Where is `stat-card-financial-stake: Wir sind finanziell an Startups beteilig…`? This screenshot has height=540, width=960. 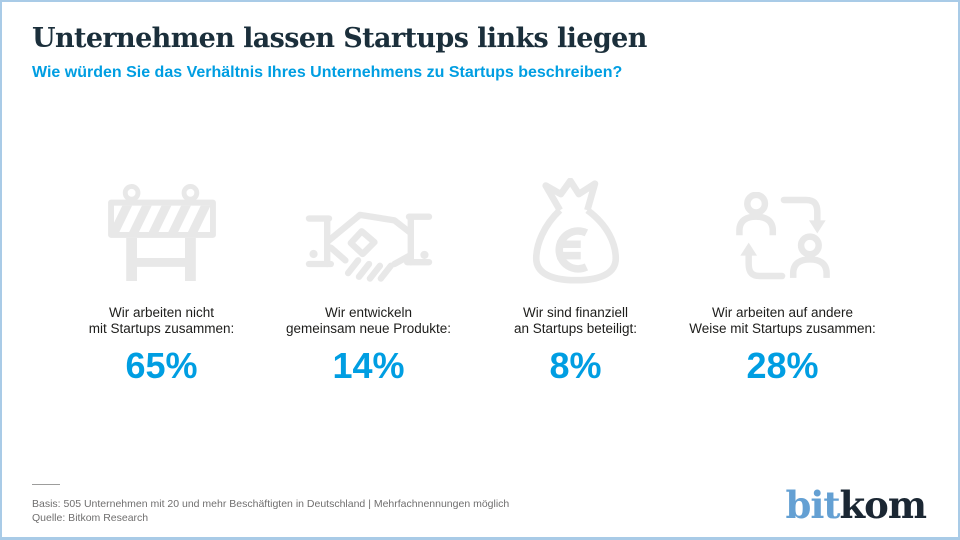 stat-card-financial-stake: Wir sind finanziell an Startups beteilig… is located at coordinates (575, 282).